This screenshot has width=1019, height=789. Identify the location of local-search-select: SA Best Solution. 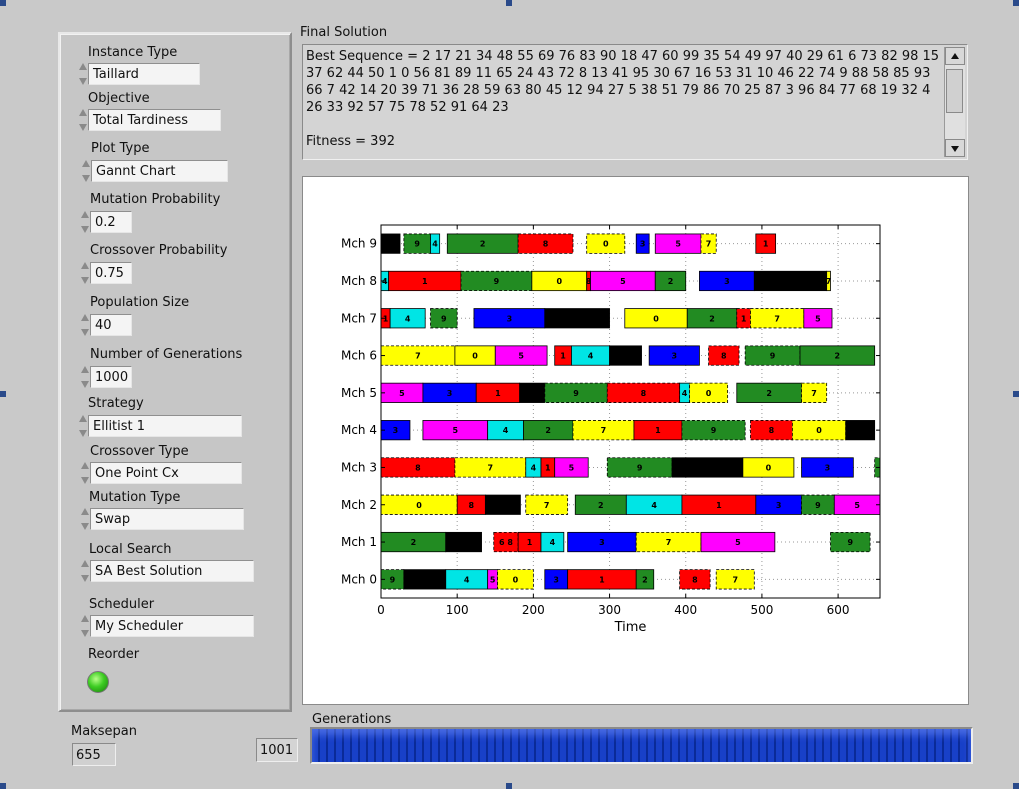
(172, 571).